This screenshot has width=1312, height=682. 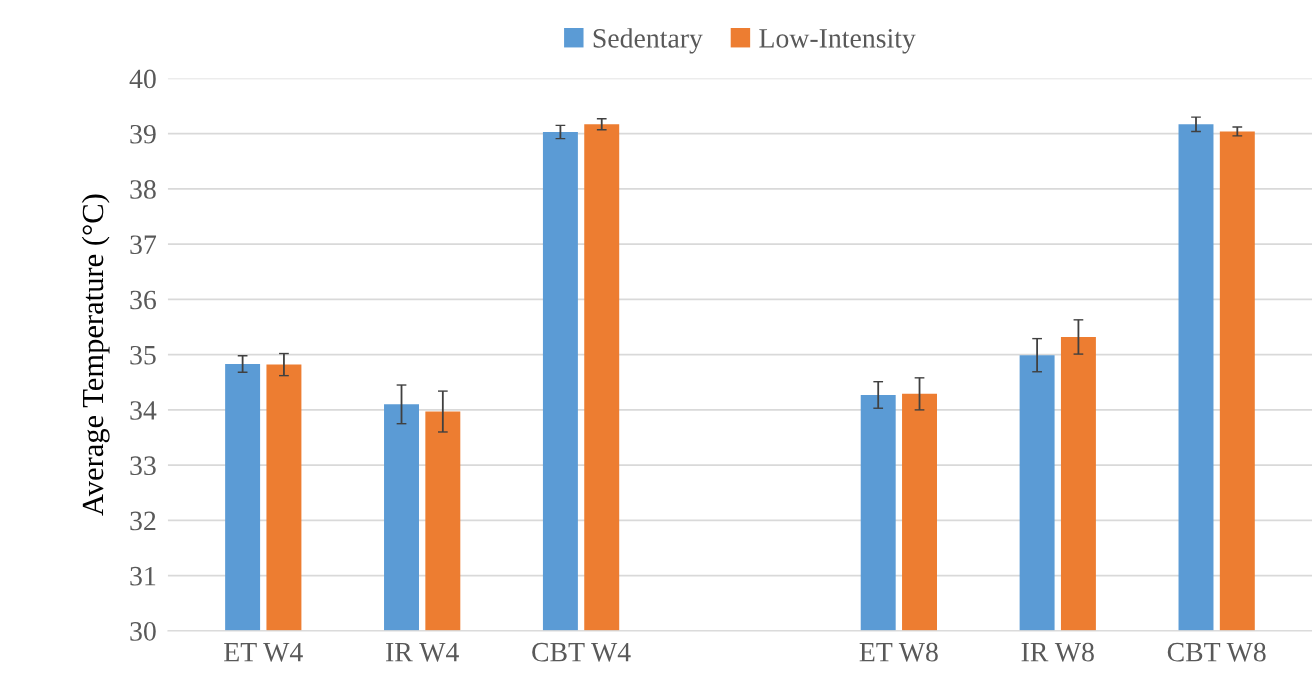 I want to click on y-tick-label: 37, so click(x=143, y=245).